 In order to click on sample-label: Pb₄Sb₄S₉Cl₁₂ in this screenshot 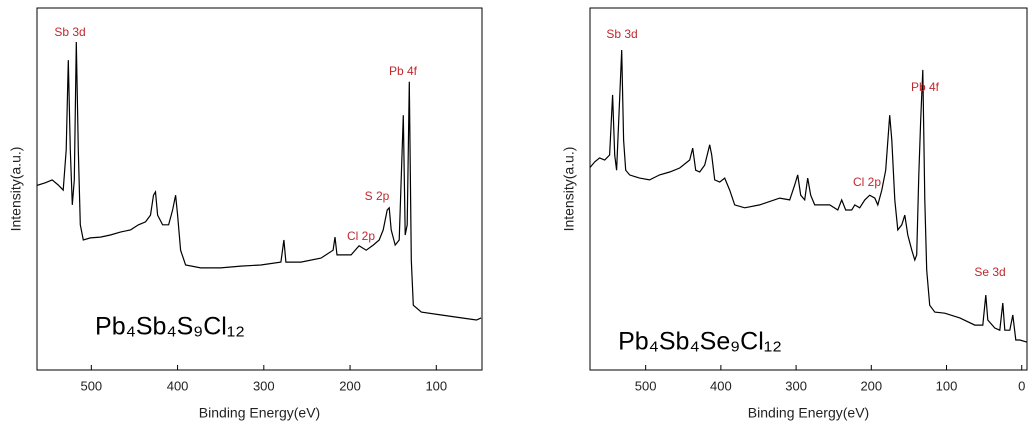, I will do `click(170, 327)`.